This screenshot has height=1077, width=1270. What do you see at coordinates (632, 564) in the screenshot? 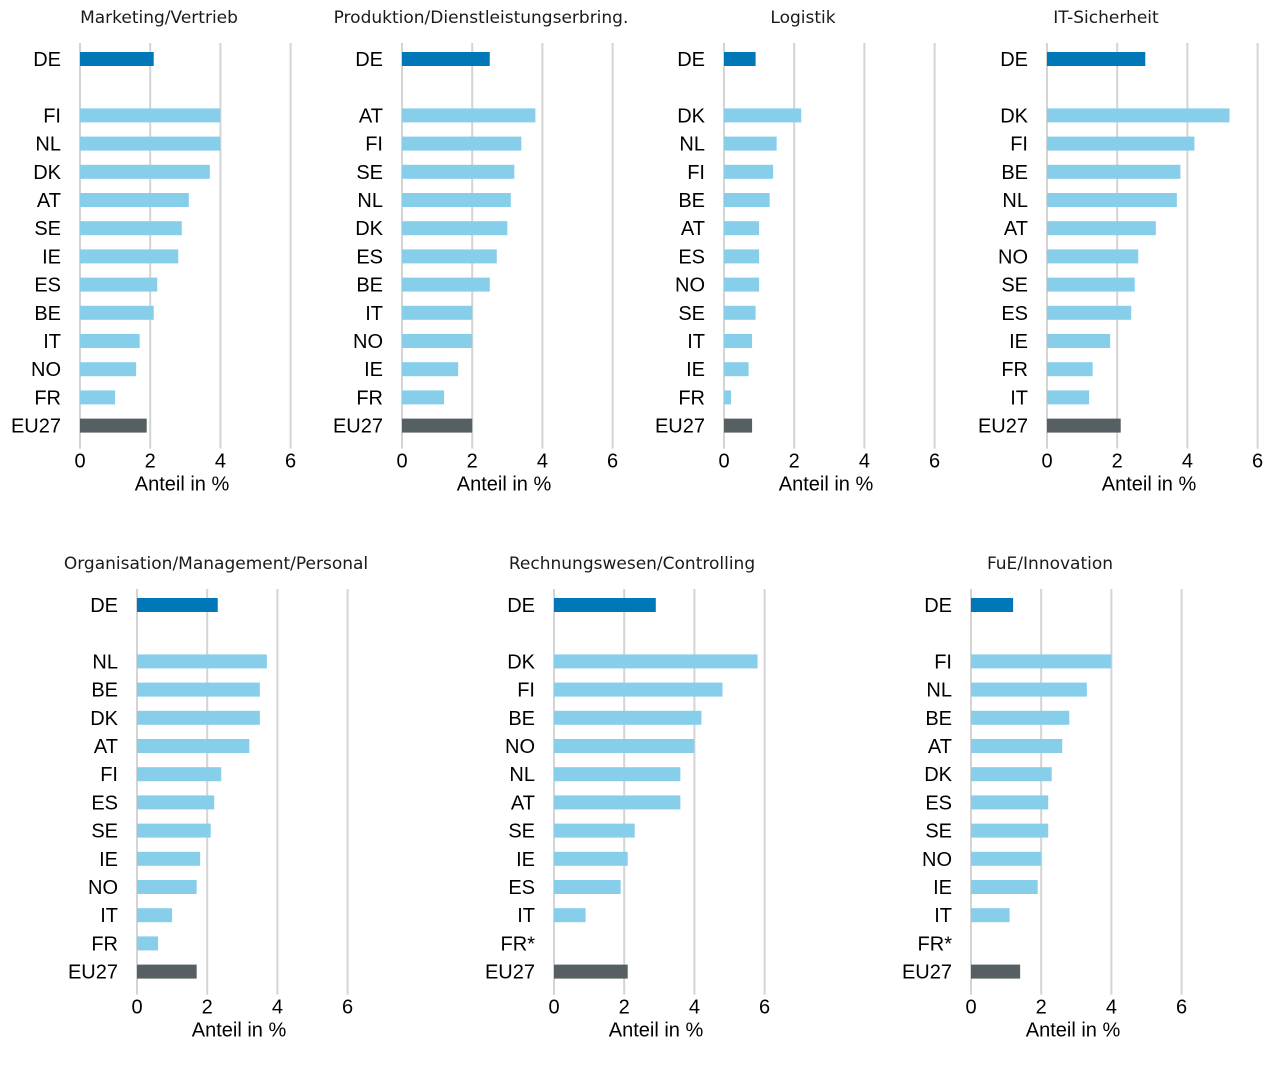
I see `panel-title: Rechnungswesen/Controlling` at bounding box center [632, 564].